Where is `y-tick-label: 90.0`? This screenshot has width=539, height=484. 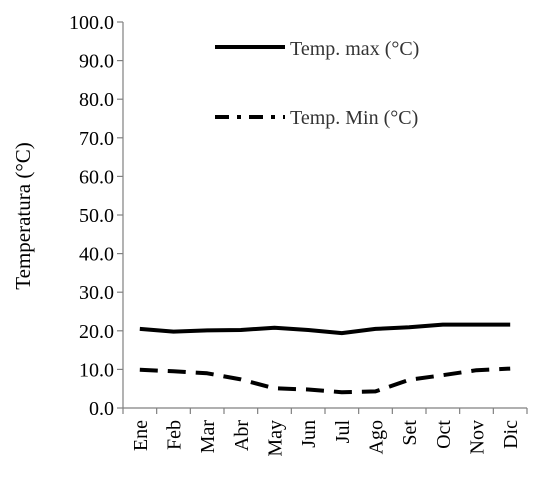
y-tick-label: 90.0 is located at coordinates (96, 62).